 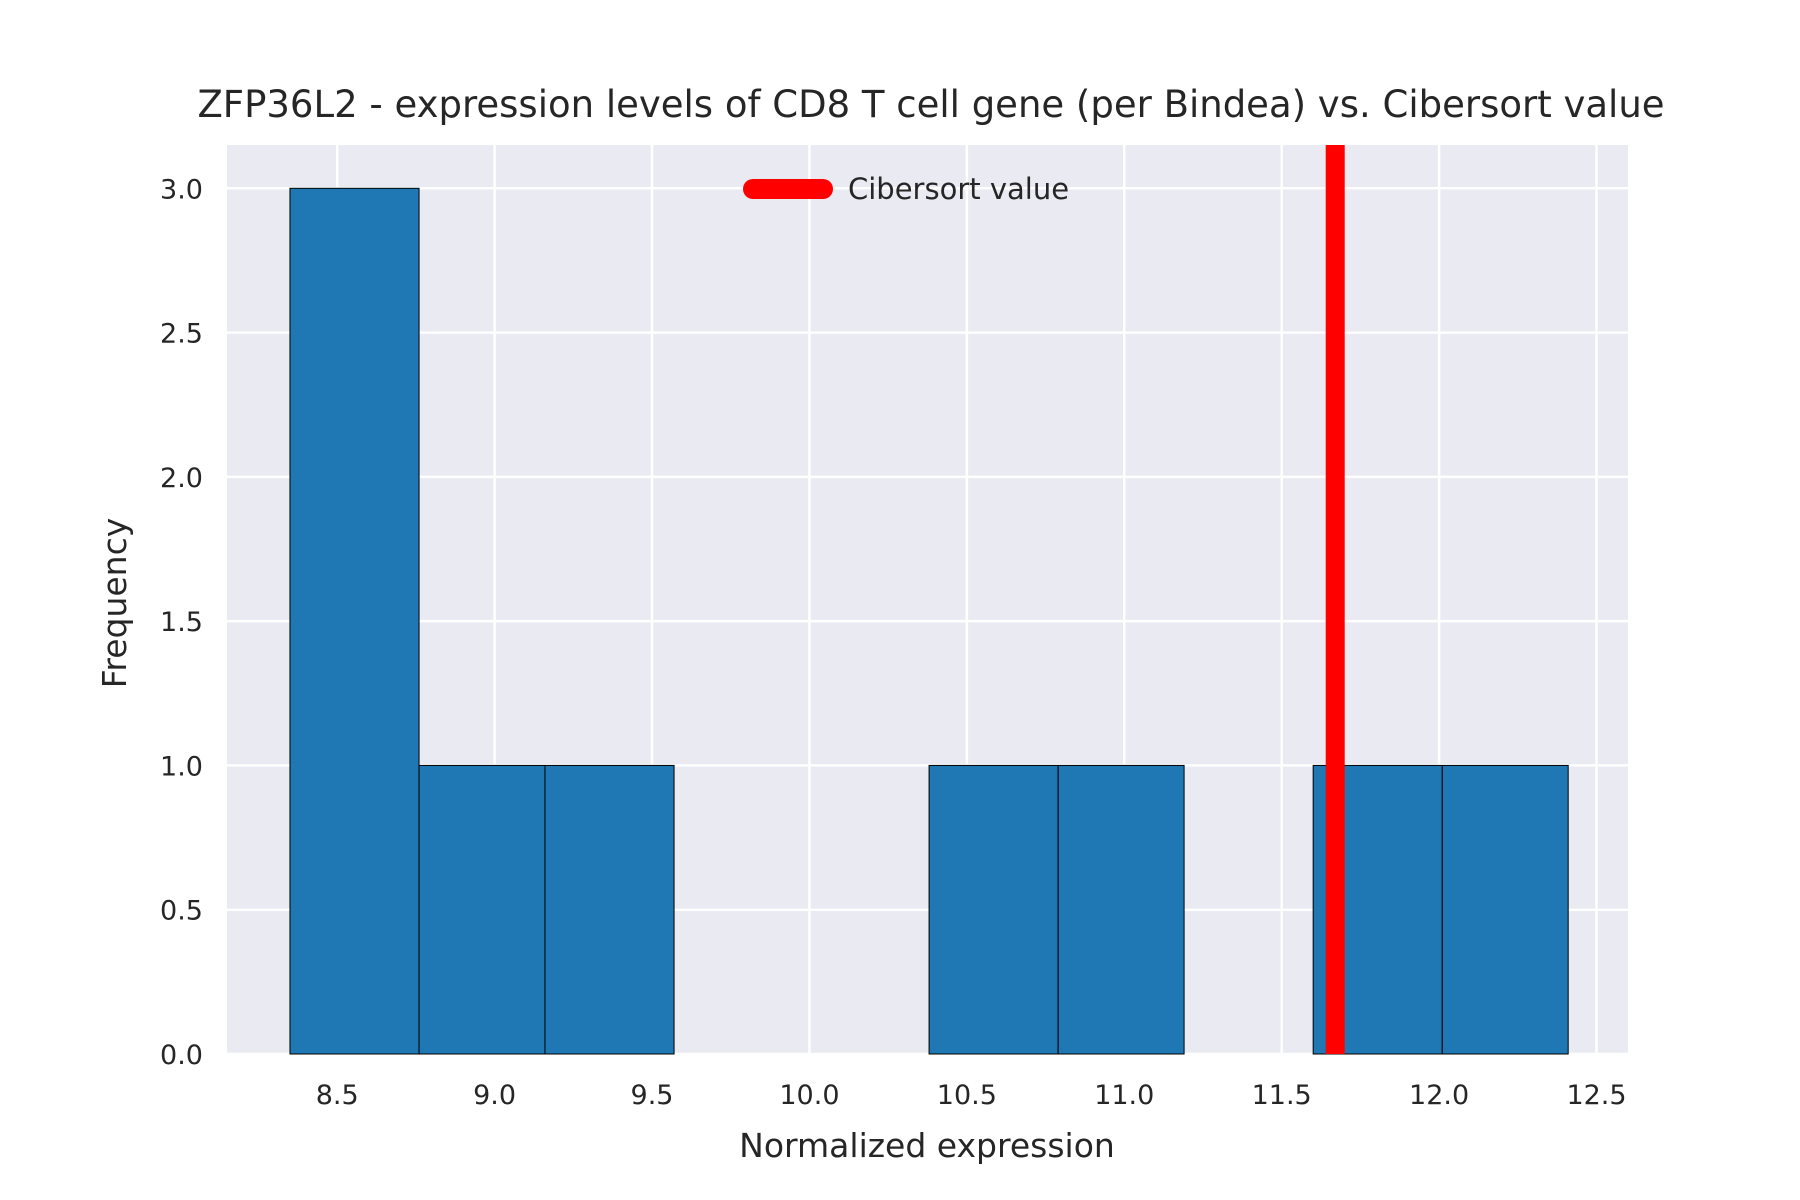 I want to click on y-tick-label: 0.5, so click(x=181, y=911).